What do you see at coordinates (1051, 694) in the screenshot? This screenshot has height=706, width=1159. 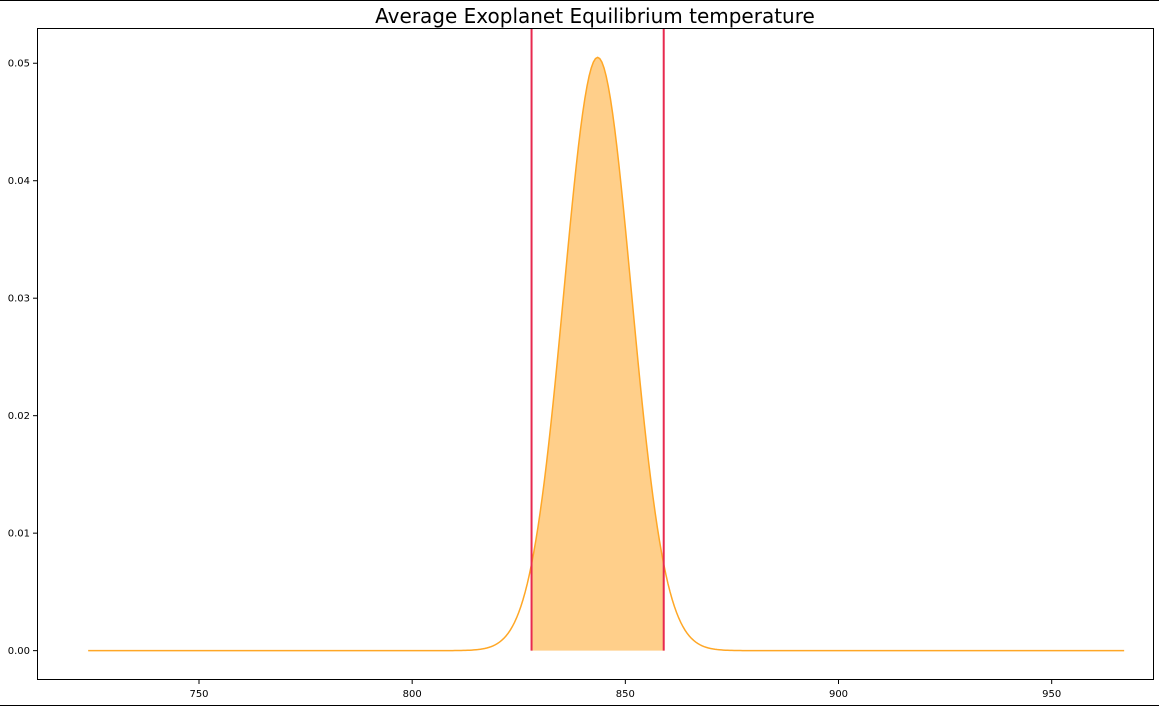 I see `x-tick-label: 950` at bounding box center [1051, 694].